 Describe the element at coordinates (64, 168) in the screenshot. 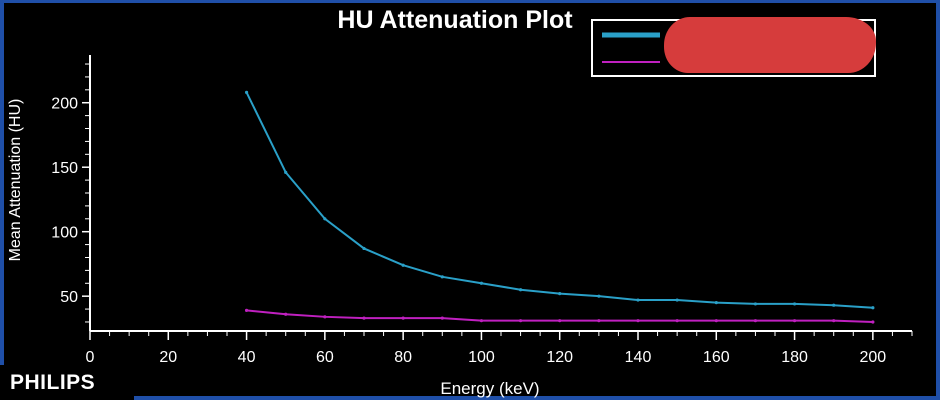

I see `y-tick-label: 150` at that location.